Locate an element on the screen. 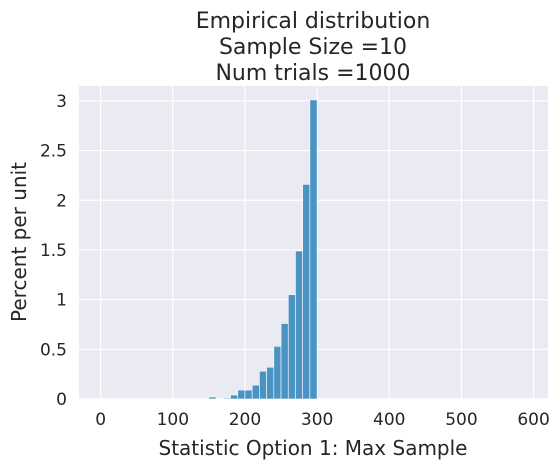  x-axis-label: Statistic Option 1: Max Sample is located at coordinates (313, 448).